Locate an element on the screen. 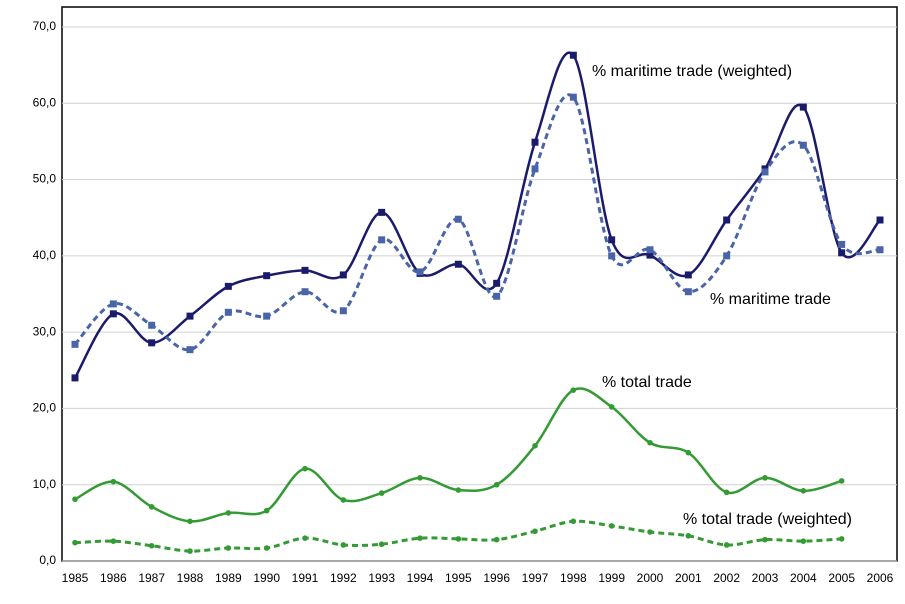 This screenshot has height=604, width=905. x-tick-label: 1987 is located at coordinates (151, 578).